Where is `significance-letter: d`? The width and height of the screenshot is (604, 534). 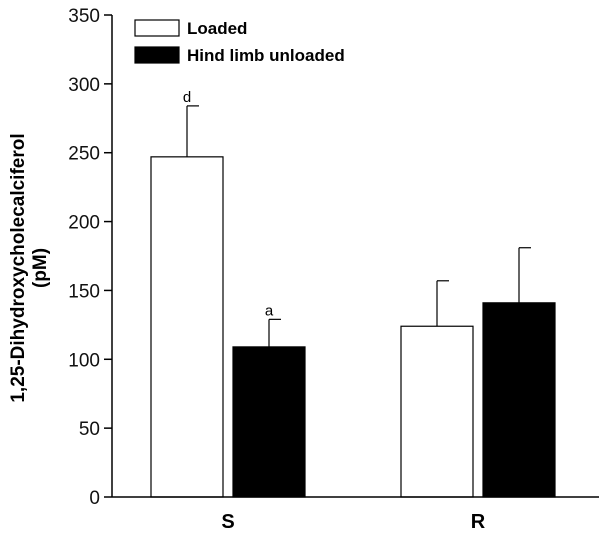 significance-letter: d is located at coordinates (187, 97).